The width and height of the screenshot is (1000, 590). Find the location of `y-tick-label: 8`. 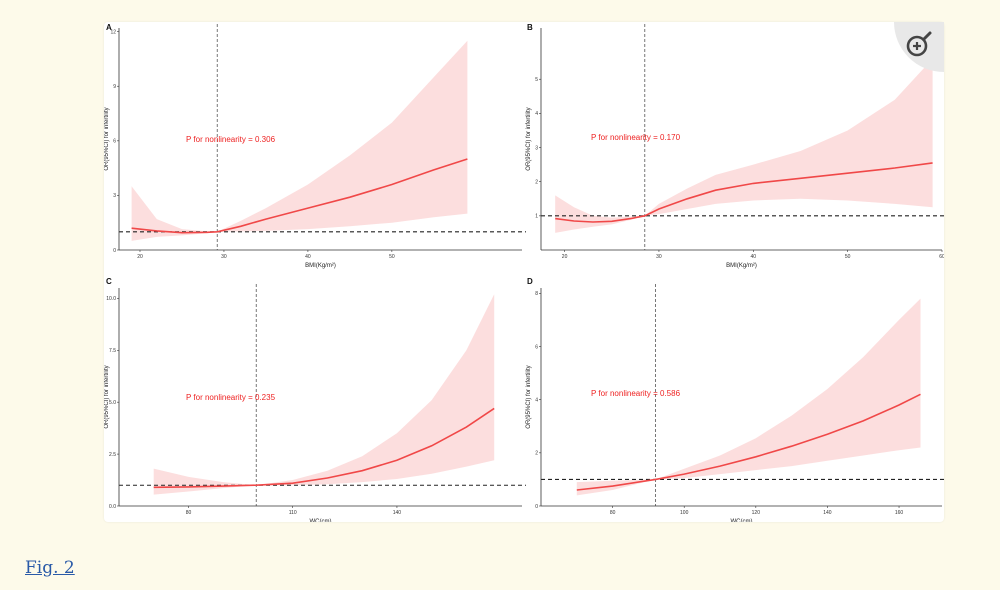

y-tick-label: 8 is located at coordinates (536, 294).